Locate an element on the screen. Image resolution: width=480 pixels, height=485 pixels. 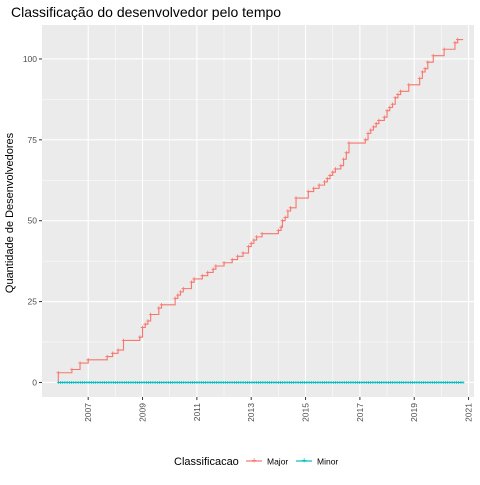
y-axis-title: Quantidade de Desenvolvedores is located at coordinates (10, 212).